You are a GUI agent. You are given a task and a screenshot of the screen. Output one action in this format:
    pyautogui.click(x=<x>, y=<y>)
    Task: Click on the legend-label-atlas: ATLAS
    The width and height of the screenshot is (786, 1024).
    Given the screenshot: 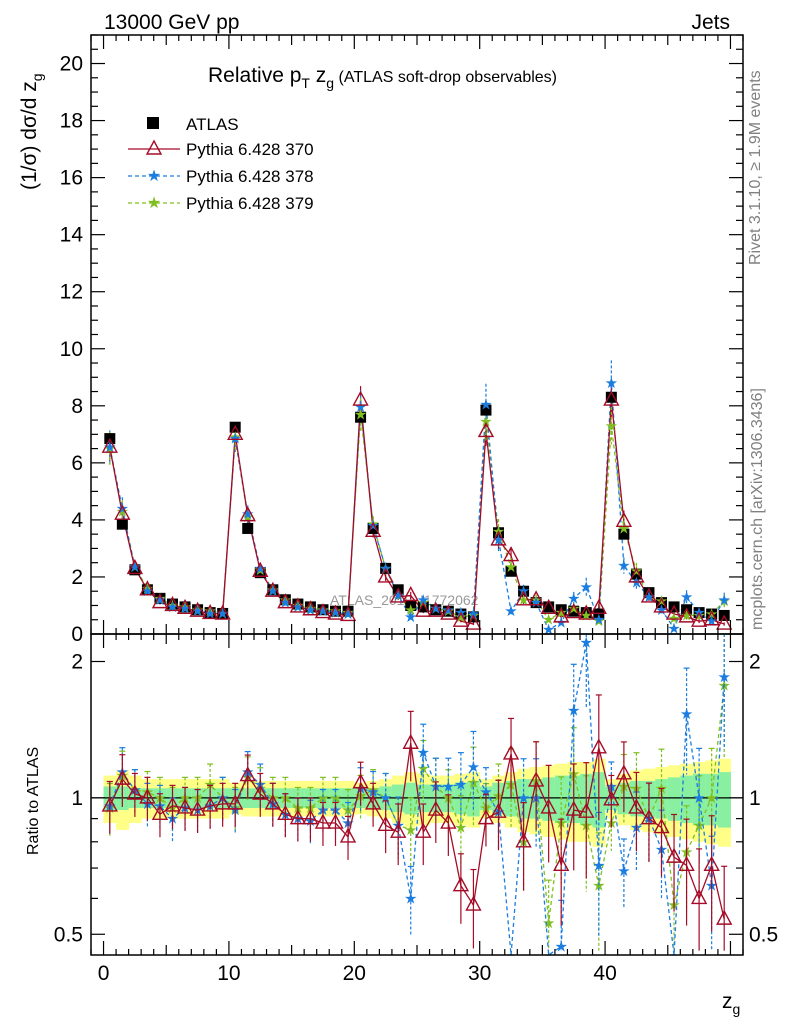 What is the action you would take?
    pyautogui.click(x=212, y=124)
    